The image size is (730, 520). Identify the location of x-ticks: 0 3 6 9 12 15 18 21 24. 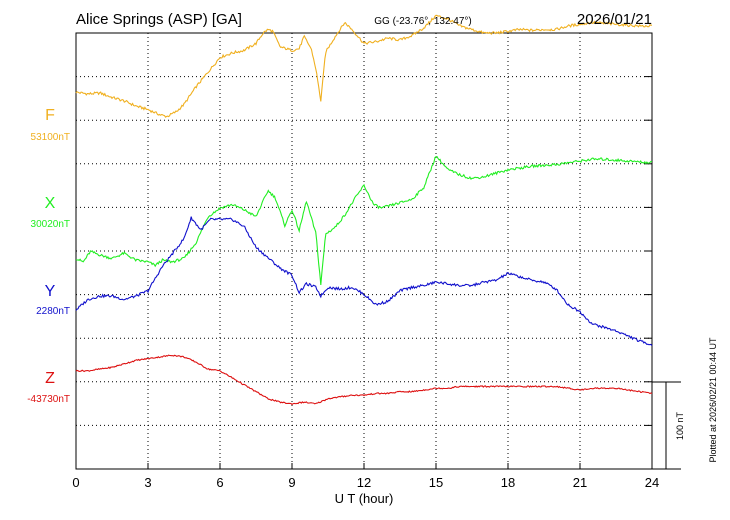
(365, 476).